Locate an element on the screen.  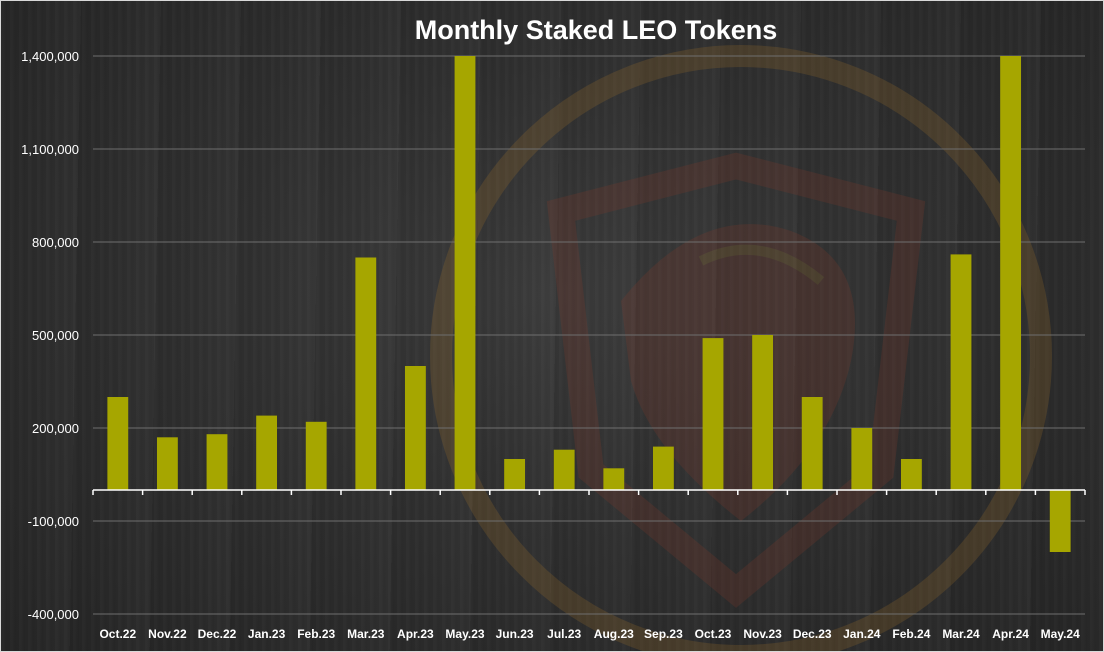
y-tick-label: 1,100,000 is located at coordinates (50, 149).